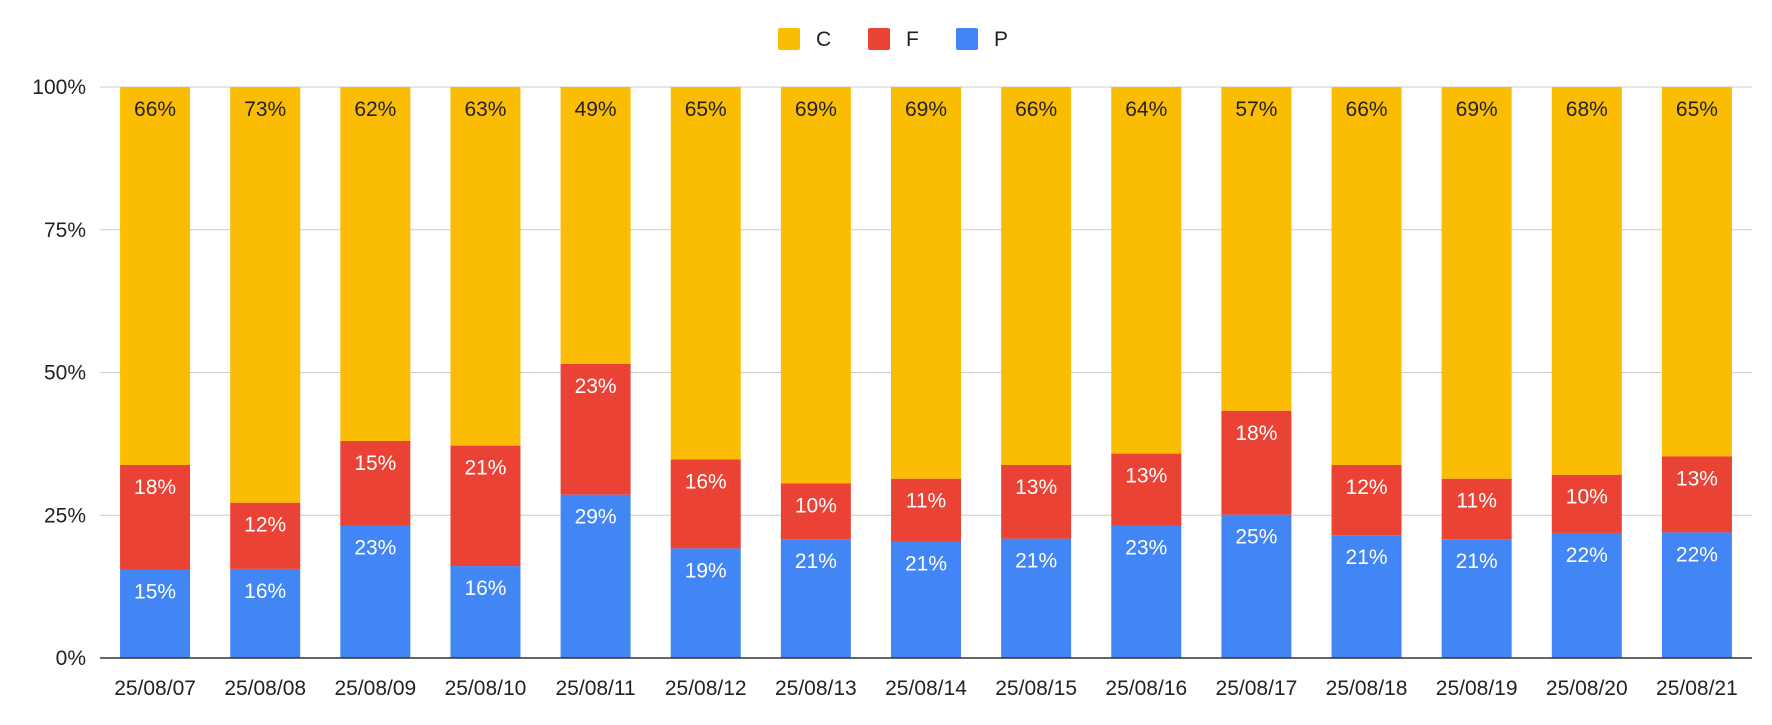 The image size is (1772, 725). What do you see at coordinates (706, 109) in the screenshot?
I see `data-label-C: 65%` at bounding box center [706, 109].